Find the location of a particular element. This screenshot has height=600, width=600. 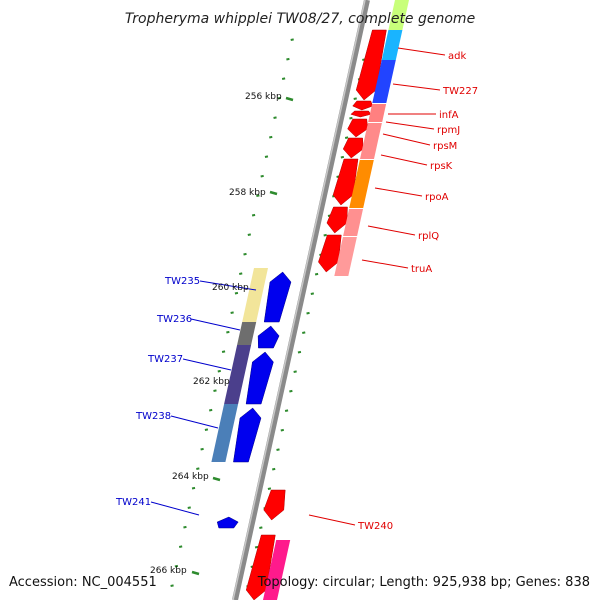

gene-arrow-tw236 is located at coordinates (268, 337).